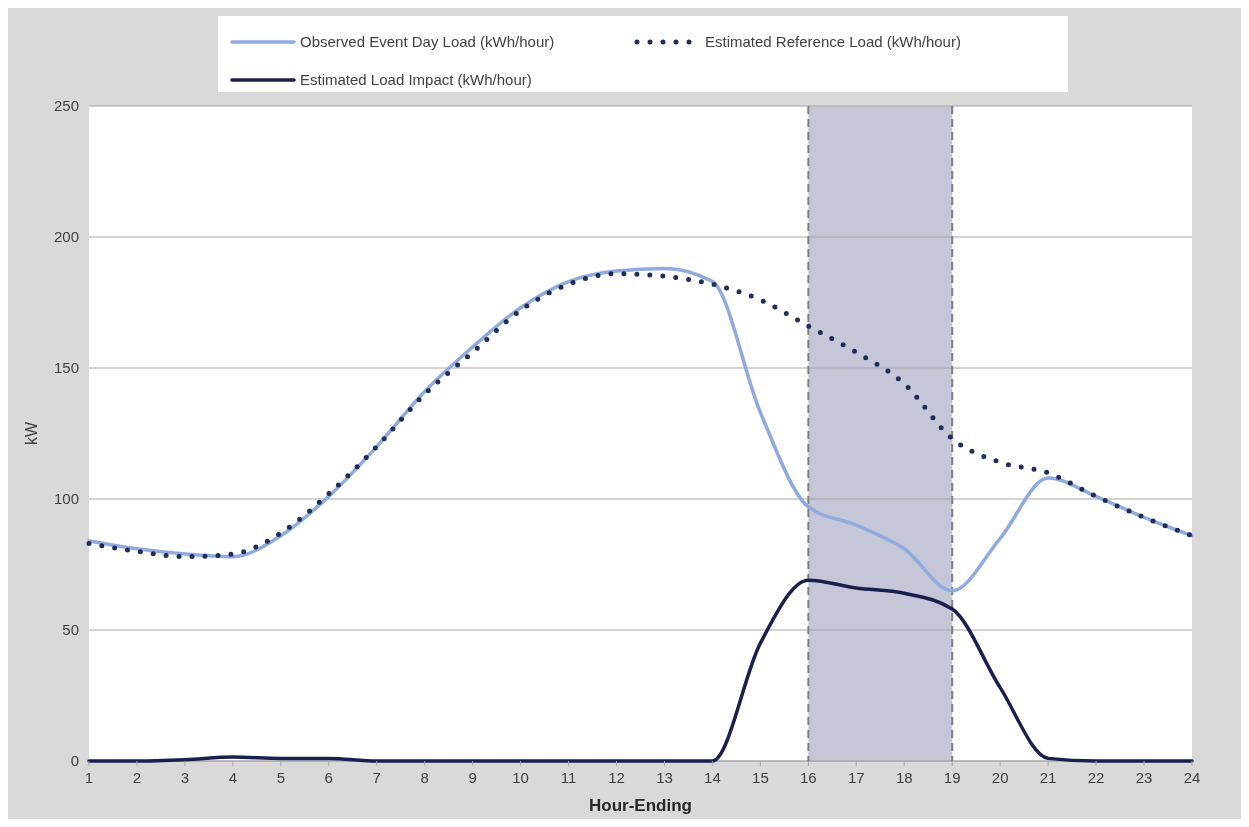 Image resolution: width=1249 pixels, height=827 pixels. Describe the element at coordinates (89, 777) in the screenshot. I see `x-tick-label: 1` at that location.